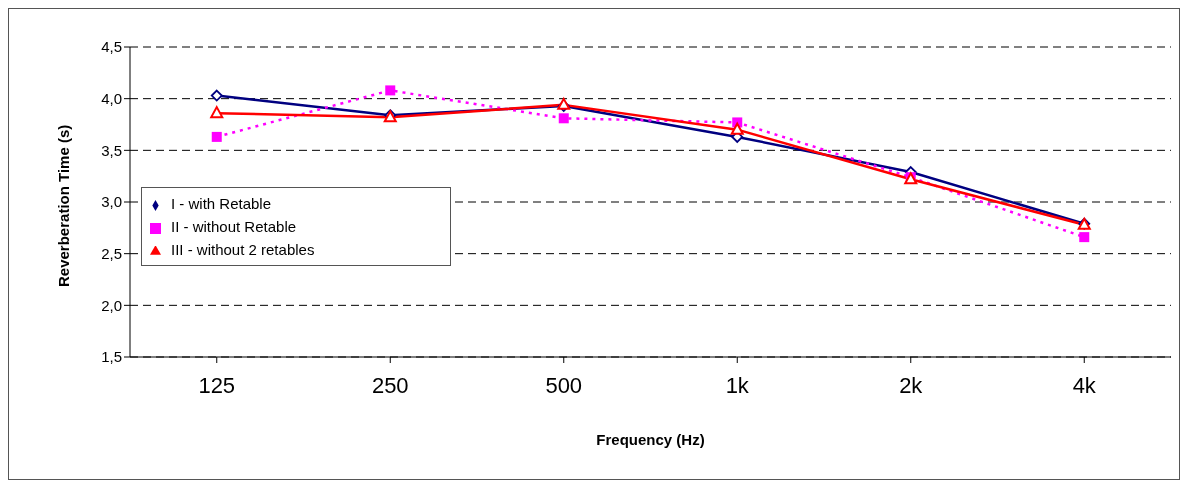 Image resolution: width=1188 pixels, height=487 pixels. What do you see at coordinates (243, 249) in the screenshot?
I see `legend-label: III - without 2 retables` at bounding box center [243, 249].